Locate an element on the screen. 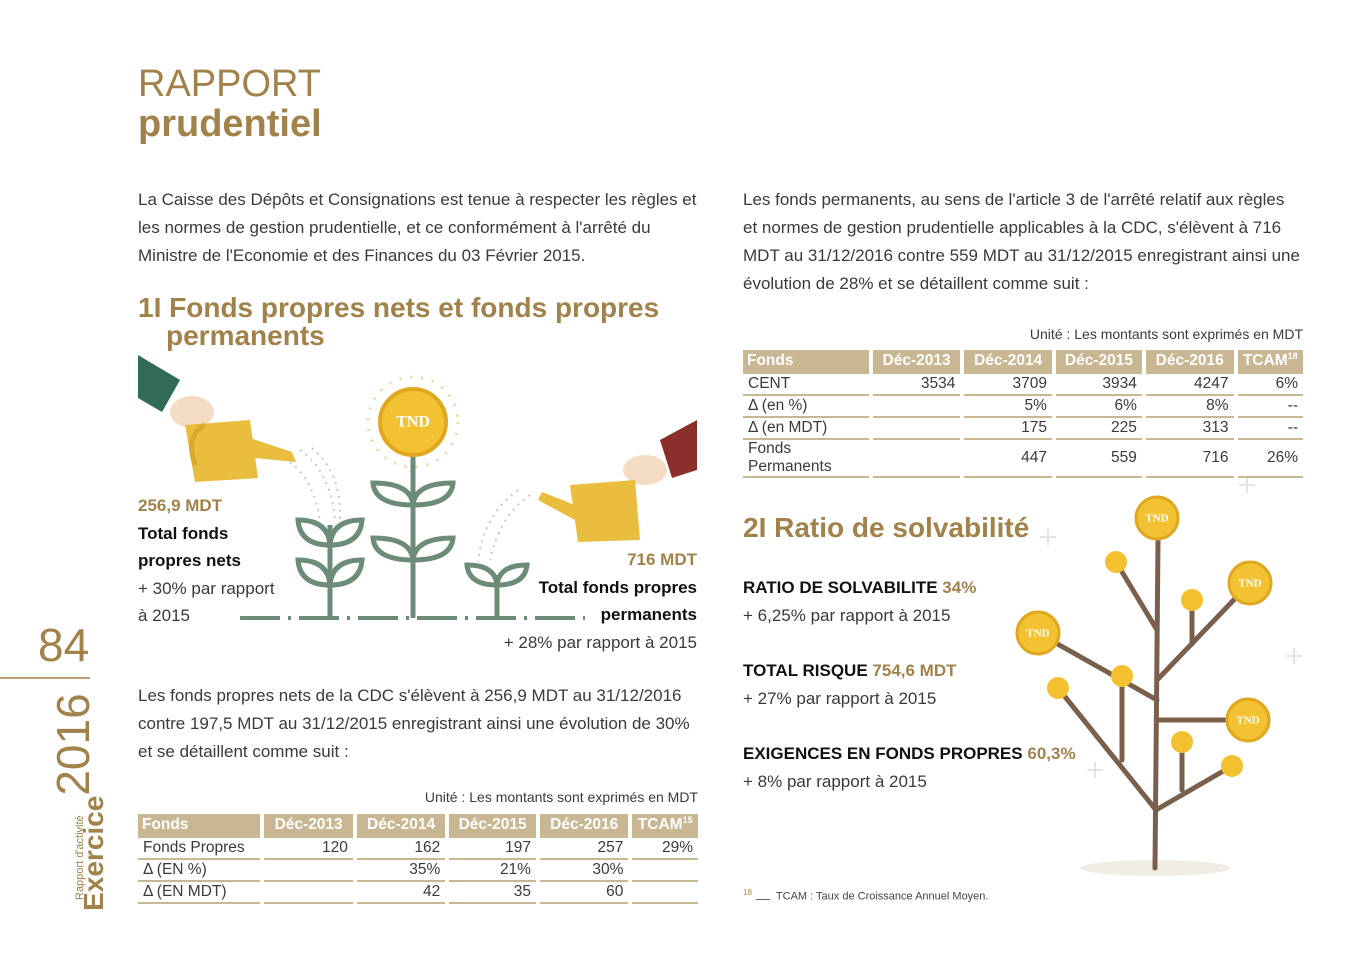 Image resolution: width=1371 pixels, height=970 pixels. table-cell: 162 is located at coordinates (401, 849).